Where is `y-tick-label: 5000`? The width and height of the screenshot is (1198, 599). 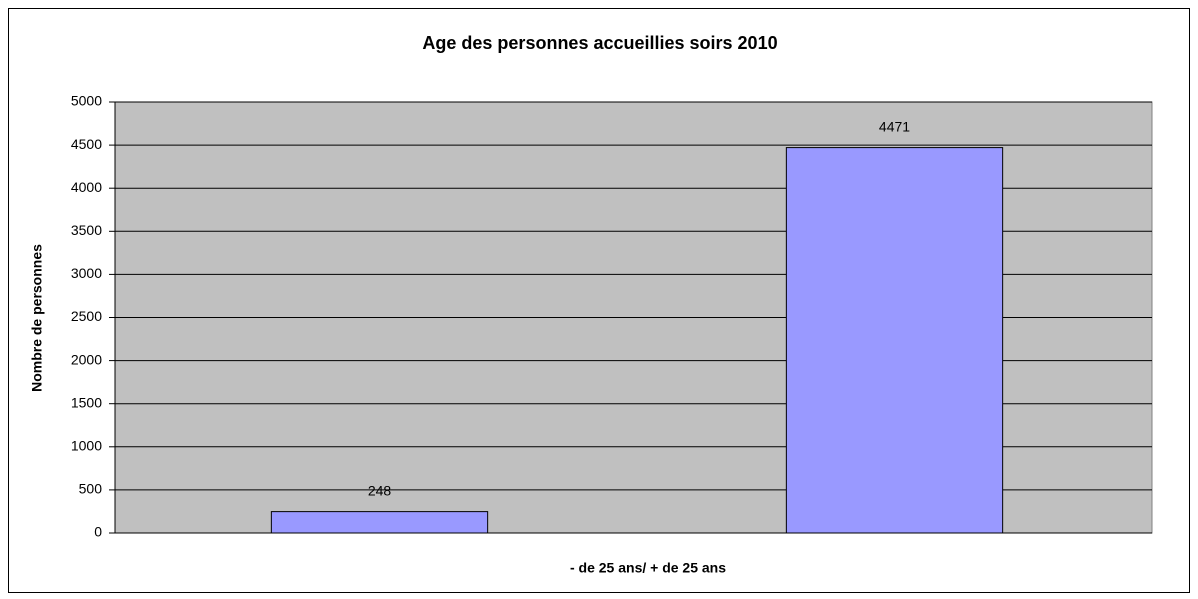 y-tick-label: 5000 is located at coordinates (86, 101).